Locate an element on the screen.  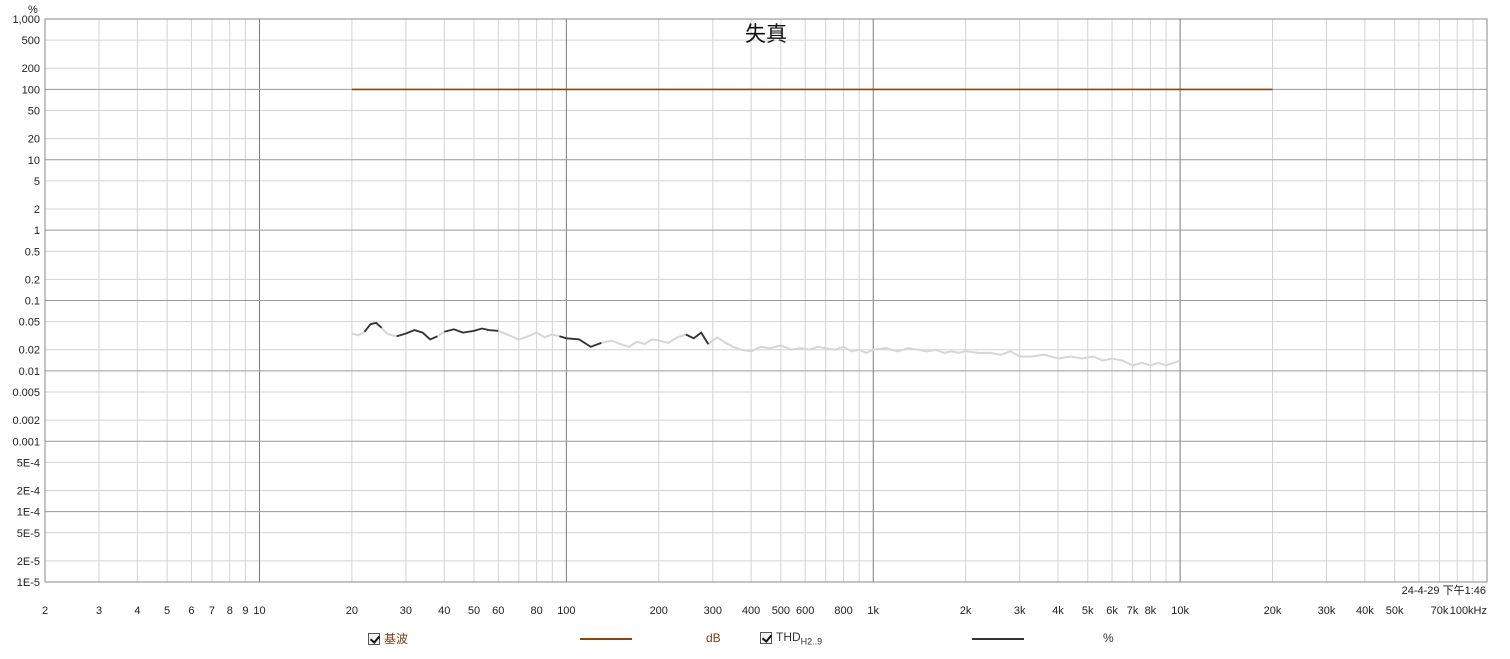
x-tick-label: 8k is located at coordinates (1151, 611).